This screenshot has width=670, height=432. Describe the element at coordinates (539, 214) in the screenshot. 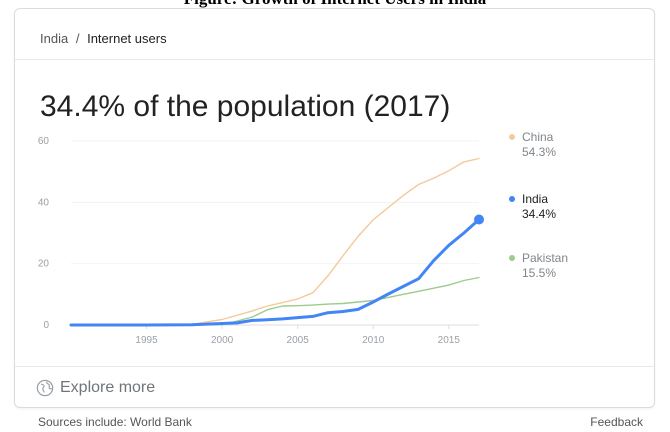

I see `legend-value-india: 34.4%` at that location.